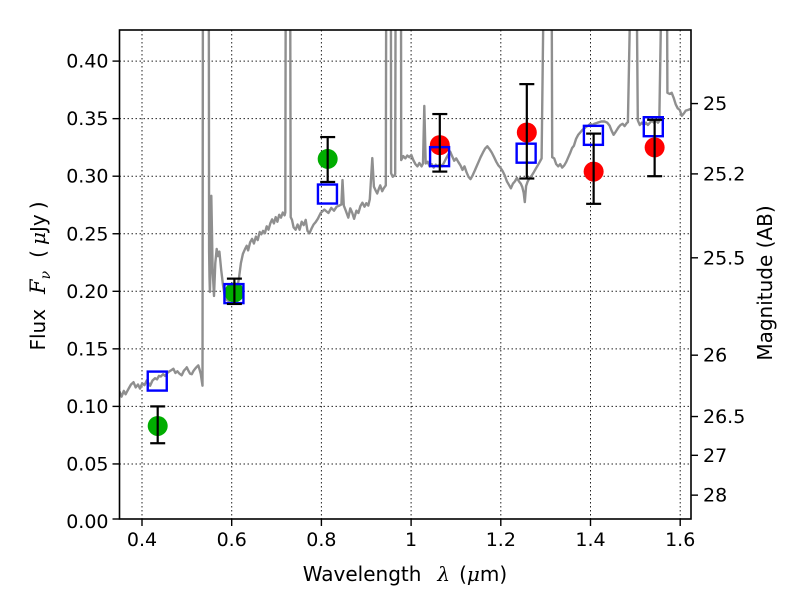  What do you see at coordinates (38, 330) in the screenshot?
I see `axis-label-part: Flux` at bounding box center [38, 330].